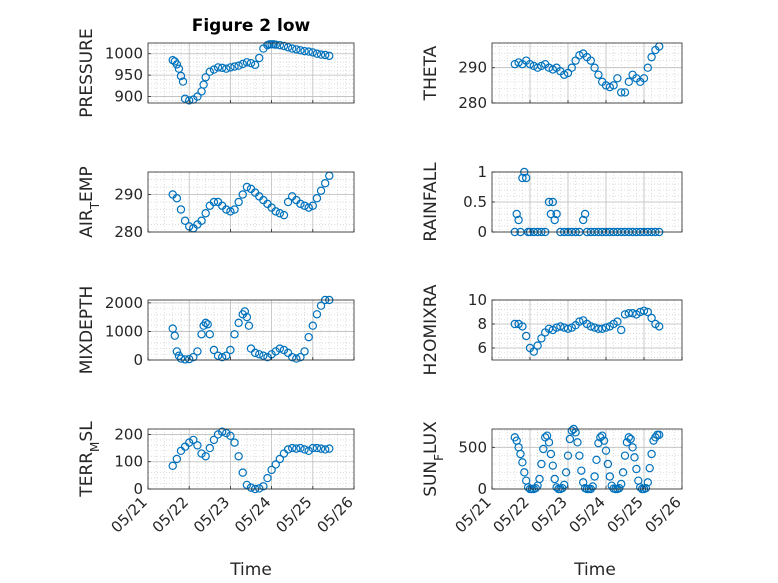 Image resolution: width=778 pixels, height=583 pixels. What do you see at coordinates (431, 73) in the screenshot?
I see `y-axis-label: THETA` at bounding box center [431, 73].